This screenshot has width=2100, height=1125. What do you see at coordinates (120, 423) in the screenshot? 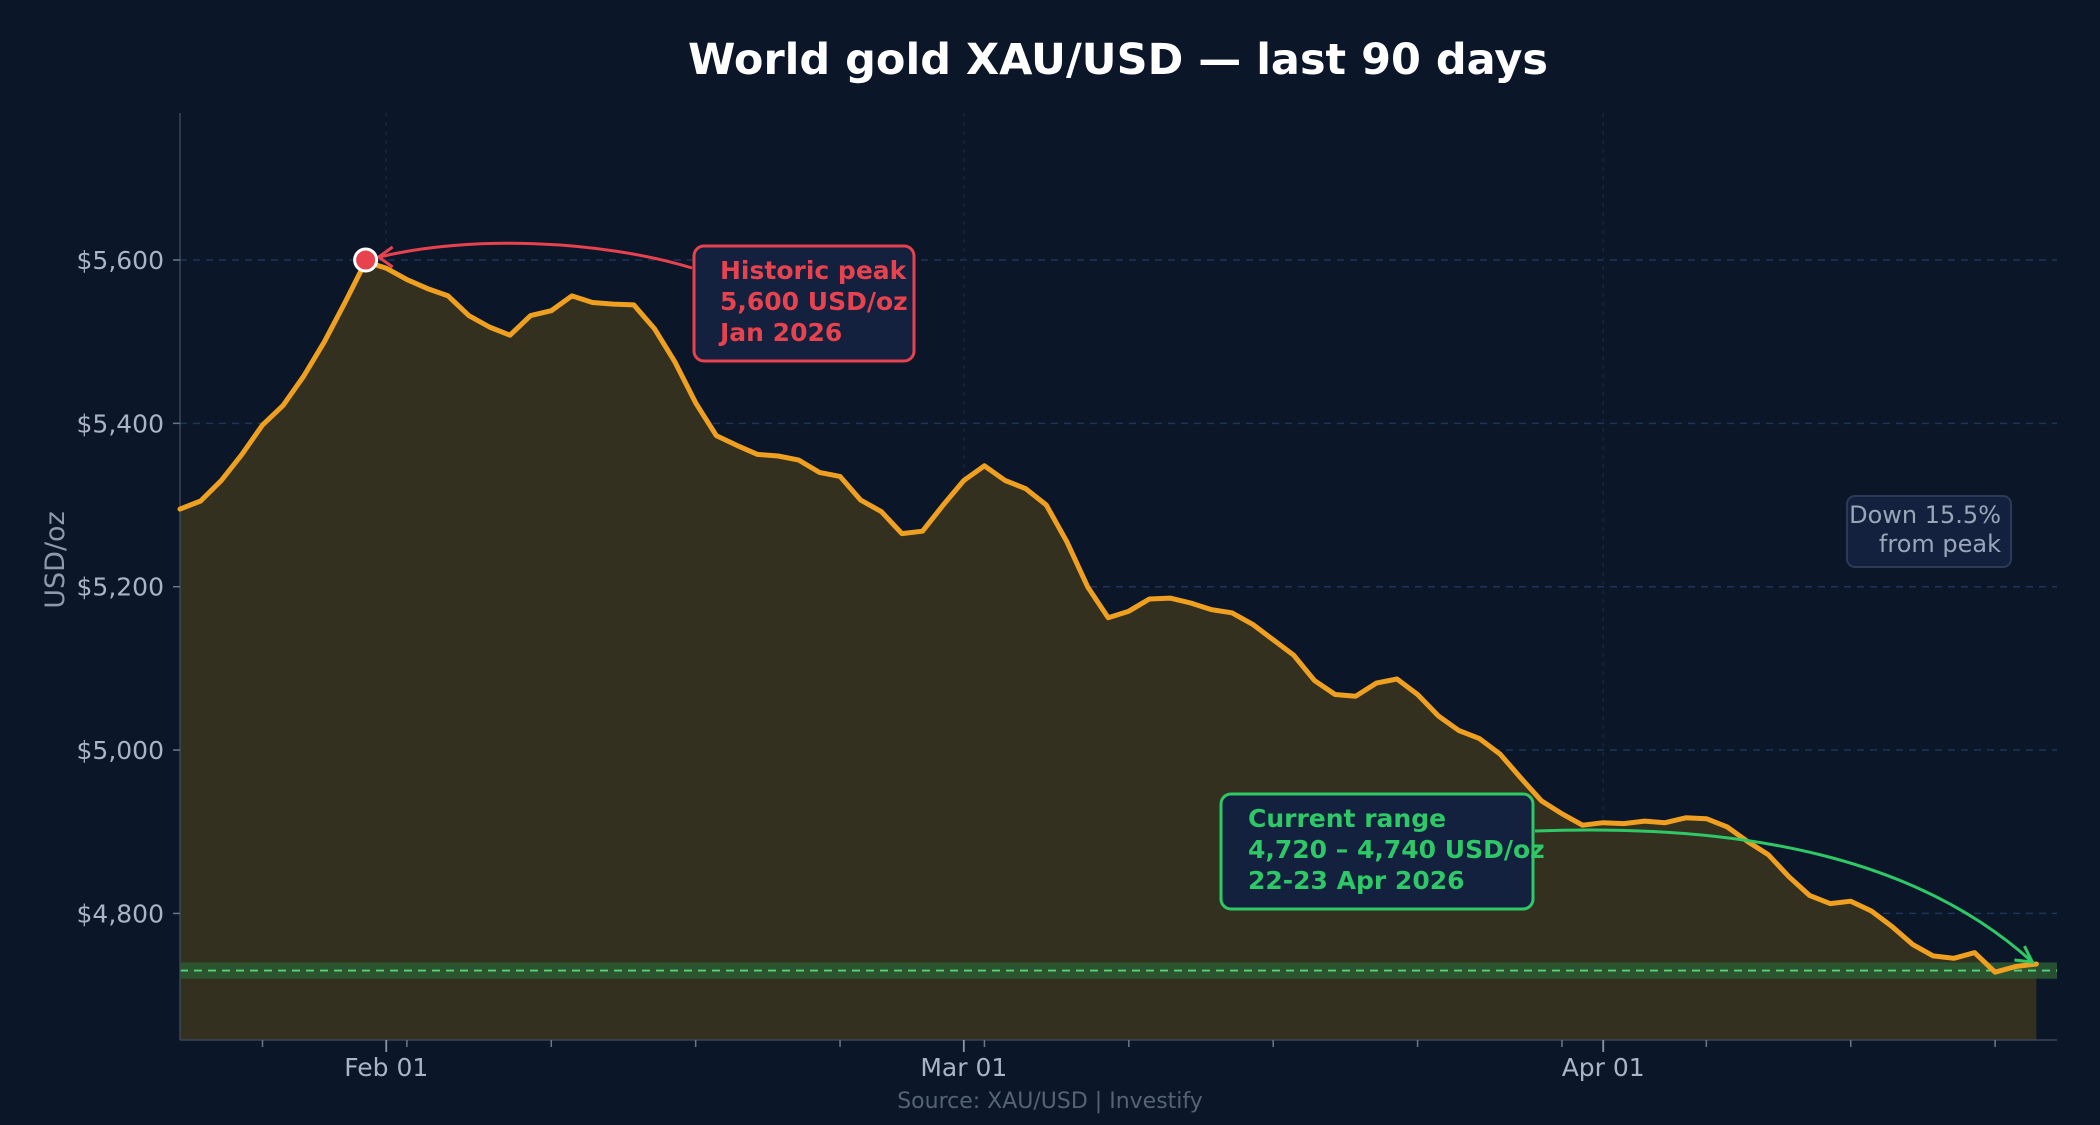
I see `y-tick-label: $5,400` at bounding box center [120, 423].